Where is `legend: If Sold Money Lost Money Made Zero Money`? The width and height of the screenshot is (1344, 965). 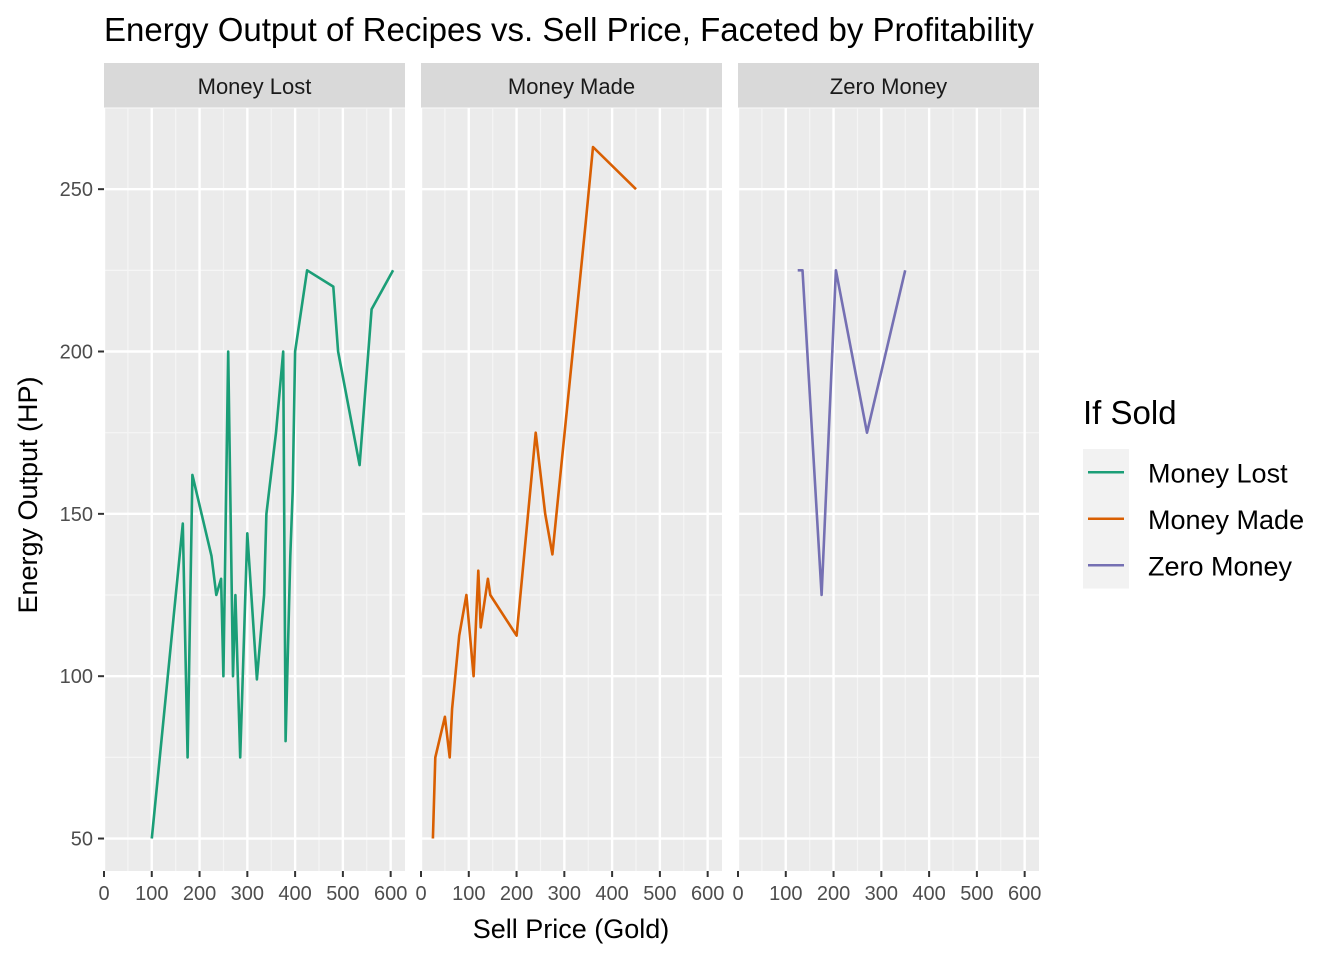
legend: If Sold Money Lost Money Made Zero Money is located at coordinates (1193, 491).